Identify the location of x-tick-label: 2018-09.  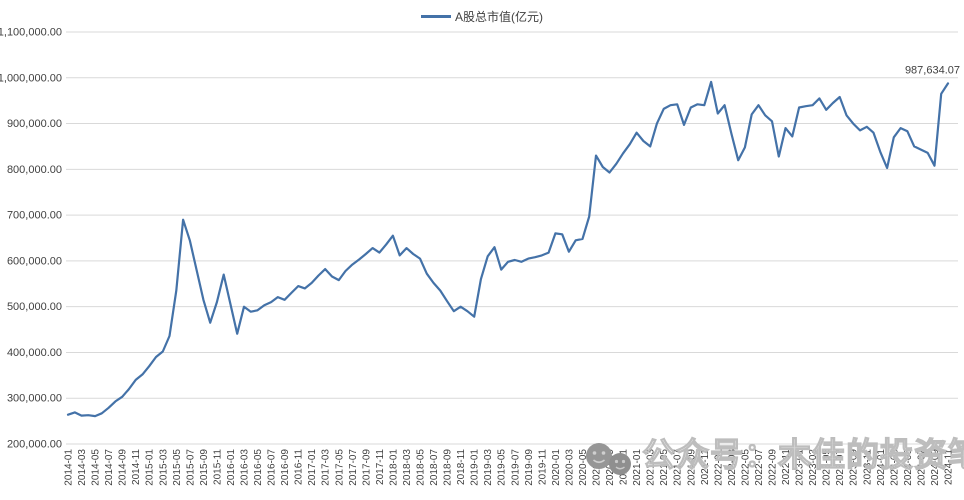
(448, 467).